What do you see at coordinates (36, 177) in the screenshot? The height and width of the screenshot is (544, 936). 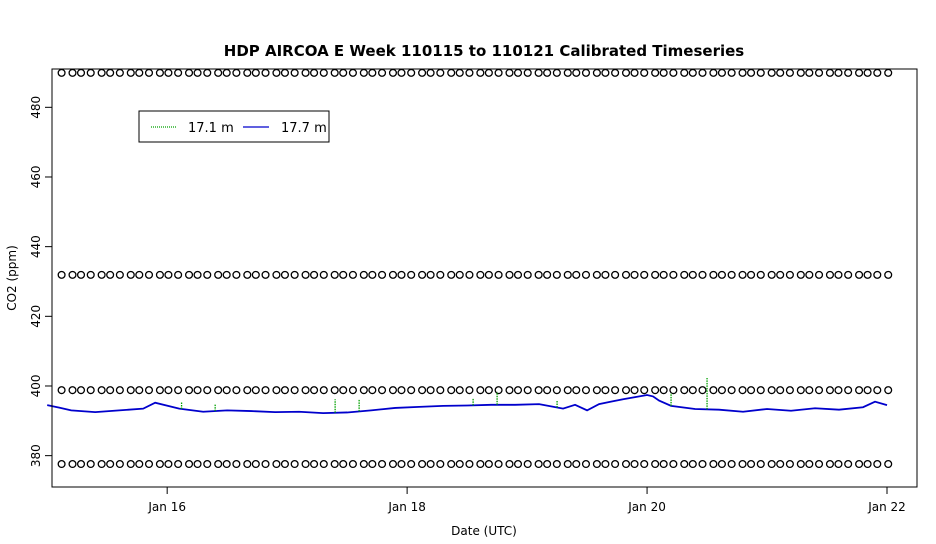 I see `y-tick-label: 460` at bounding box center [36, 177].